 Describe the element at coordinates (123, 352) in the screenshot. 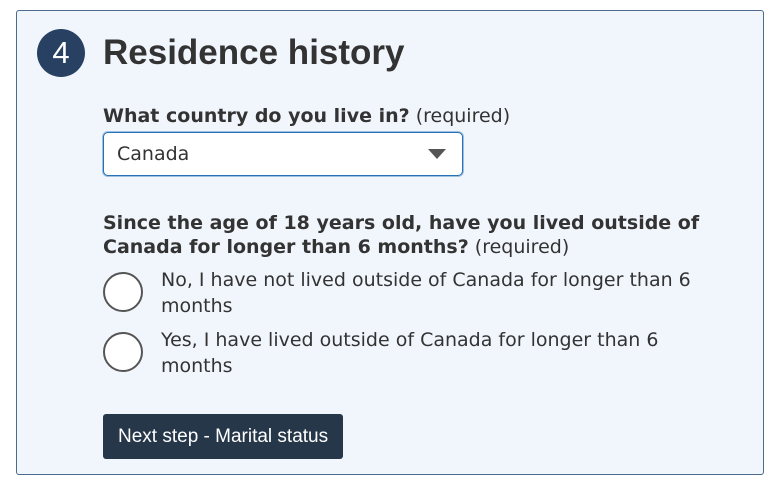

I see `radio-yes-button` at that location.